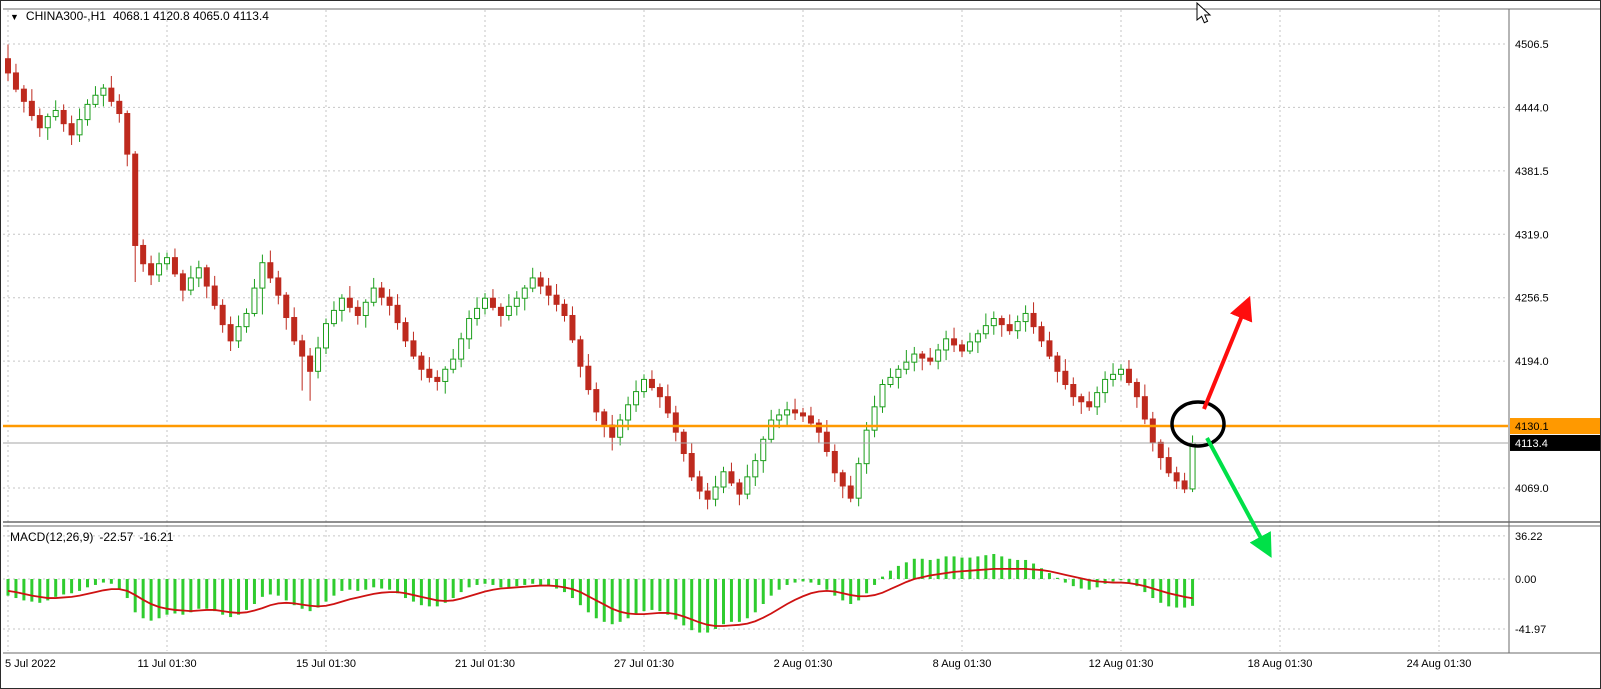  Describe the element at coordinates (190, 16) in the screenshot. I see `symbol-ohlc: 4068.1 4120.8 4065.0 4113.4` at that location.